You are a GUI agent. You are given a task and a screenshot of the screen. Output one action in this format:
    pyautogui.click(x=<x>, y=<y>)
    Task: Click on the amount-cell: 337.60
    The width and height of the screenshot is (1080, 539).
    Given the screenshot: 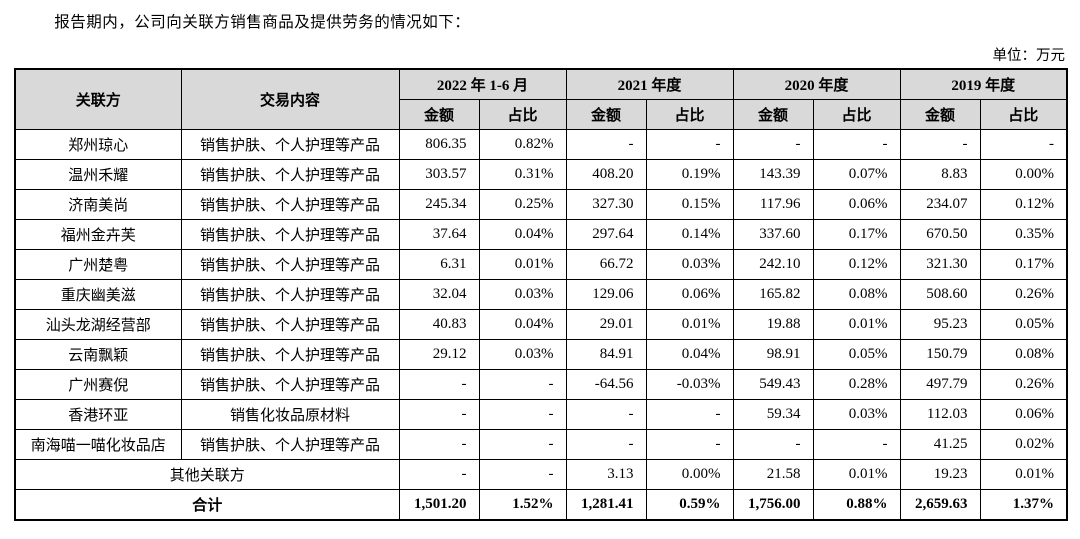 What is the action you would take?
    pyautogui.click(x=773, y=234)
    